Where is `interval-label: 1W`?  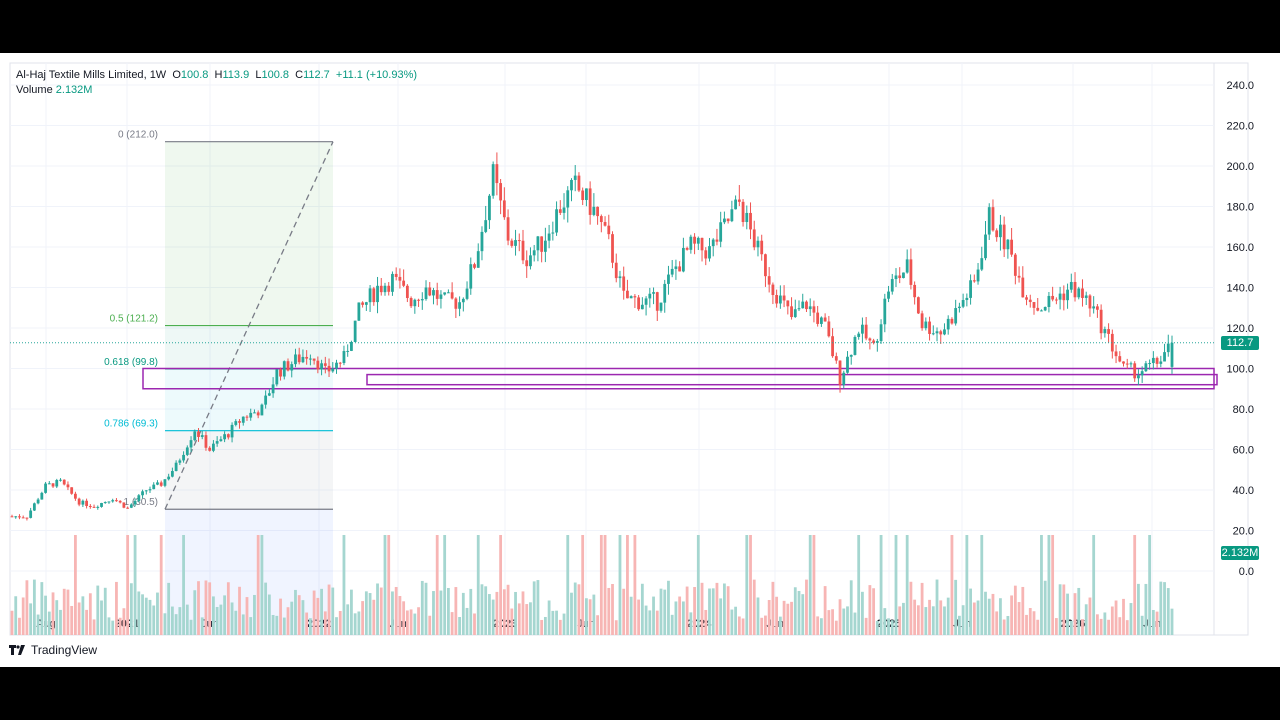
interval-label: 1W is located at coordinates (158, 75).